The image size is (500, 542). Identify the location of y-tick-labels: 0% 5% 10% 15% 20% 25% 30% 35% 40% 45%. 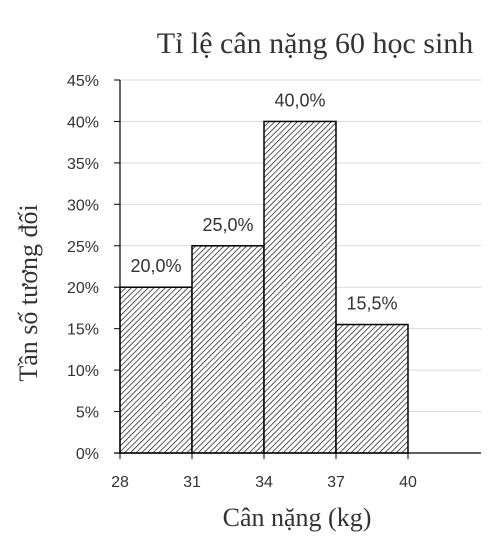
(83, 268).